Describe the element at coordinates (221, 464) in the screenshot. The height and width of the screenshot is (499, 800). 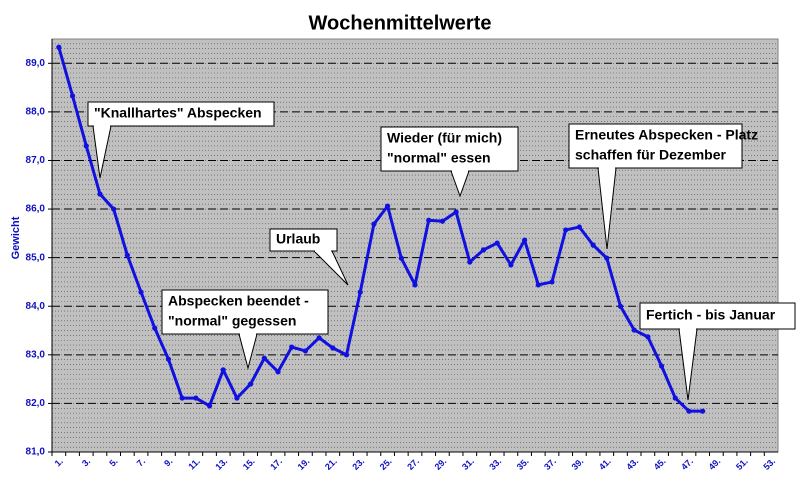
I see `x-tick-label: 13.` at that location.